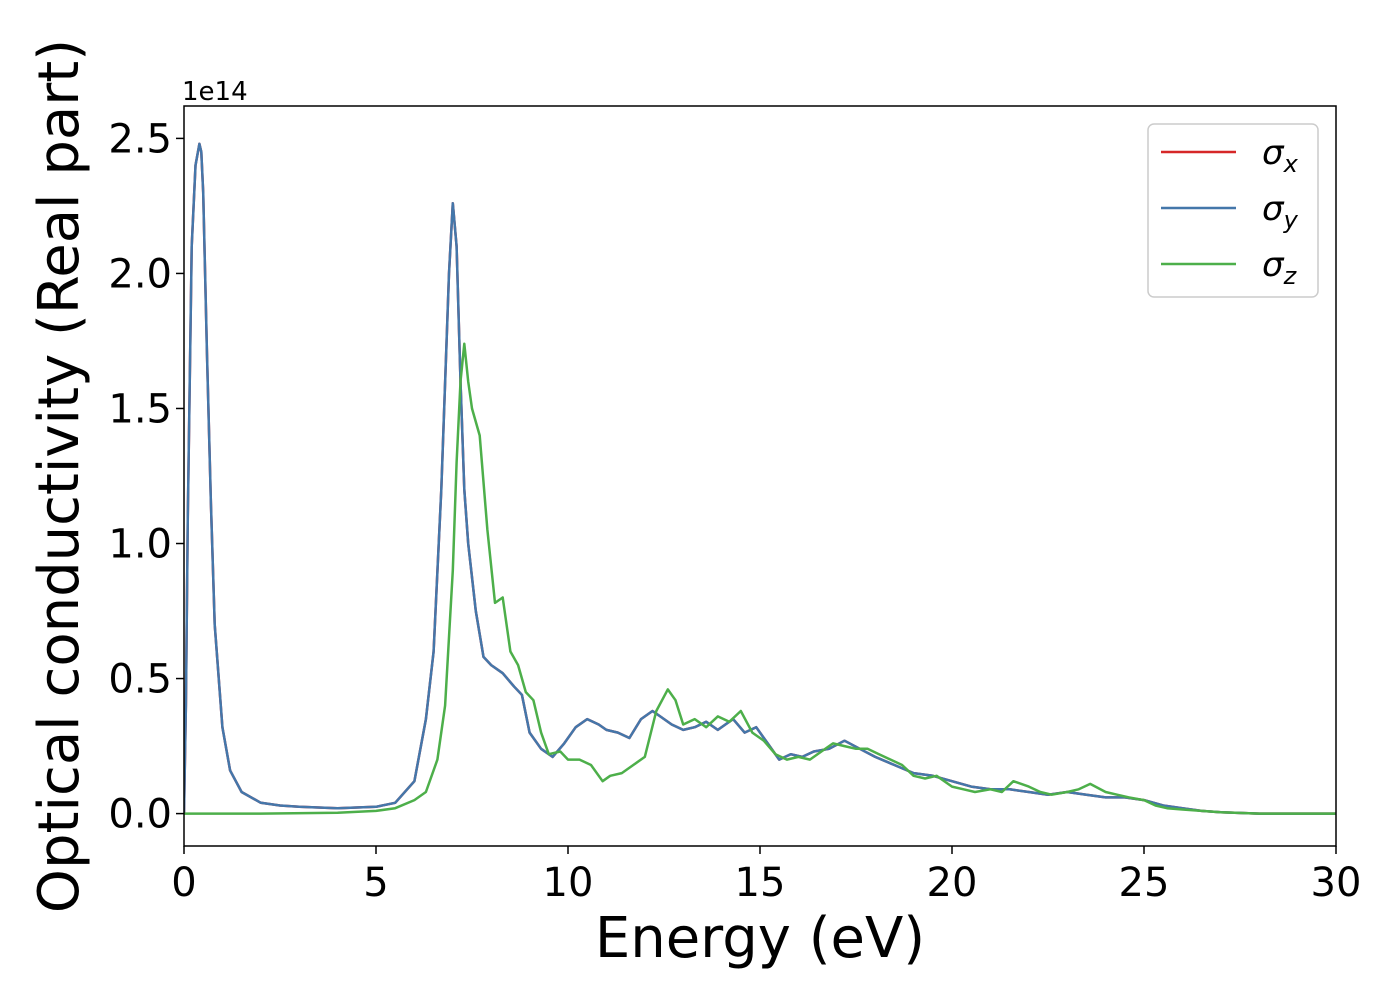 This screenshot has width=1400, height=1000. I want to click on y-offset-label: 1e14, so click(215, 92).